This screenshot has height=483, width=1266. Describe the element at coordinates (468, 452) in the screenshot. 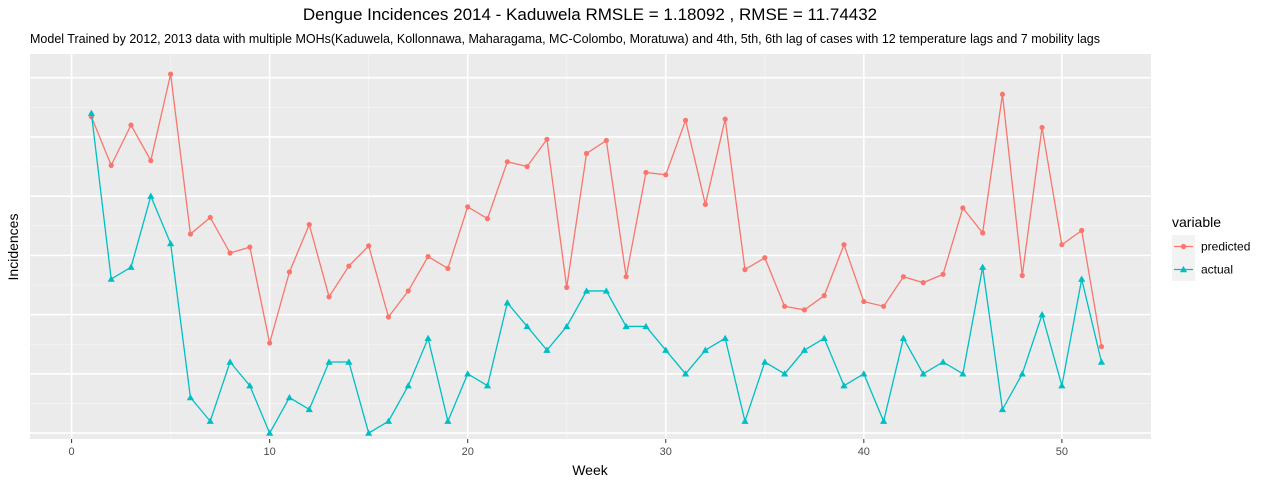

I see `x-tick-label: 20` at that location.